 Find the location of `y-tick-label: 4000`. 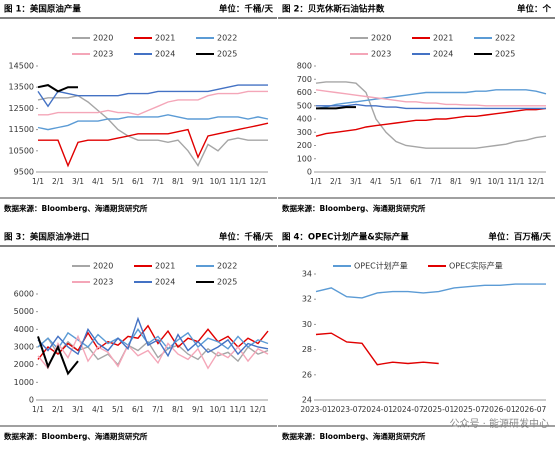

y-tick-label: 4000 is located at coordinates (24, 329).